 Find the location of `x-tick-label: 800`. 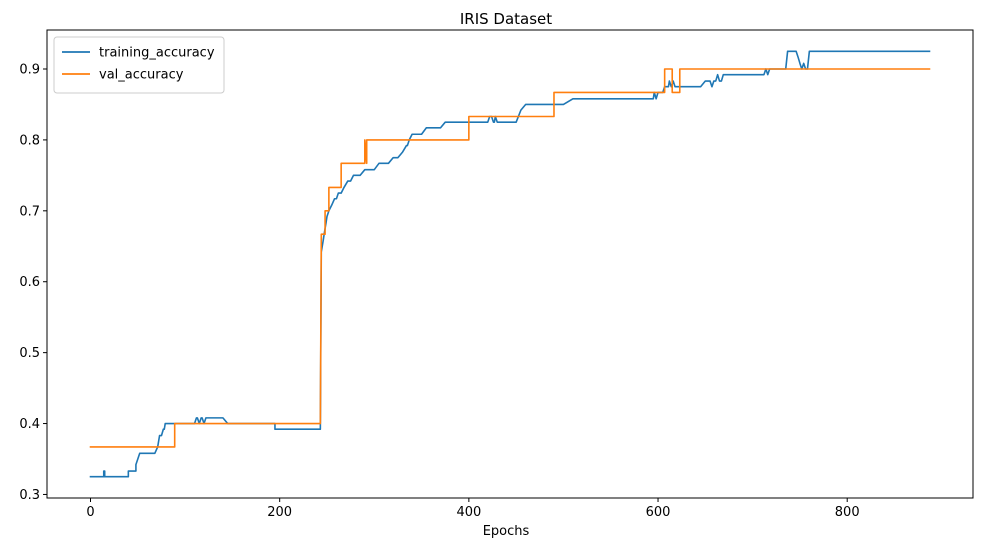

x-tick-label: 800 is located at coordinates (847, 512).